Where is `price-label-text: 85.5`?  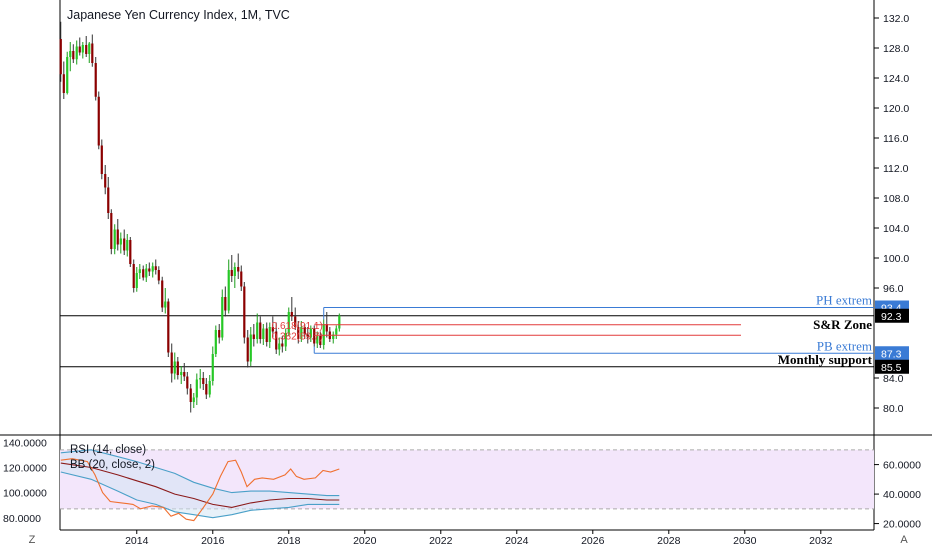
price-label-text: 85.5 is located at coordinates (891, 368).